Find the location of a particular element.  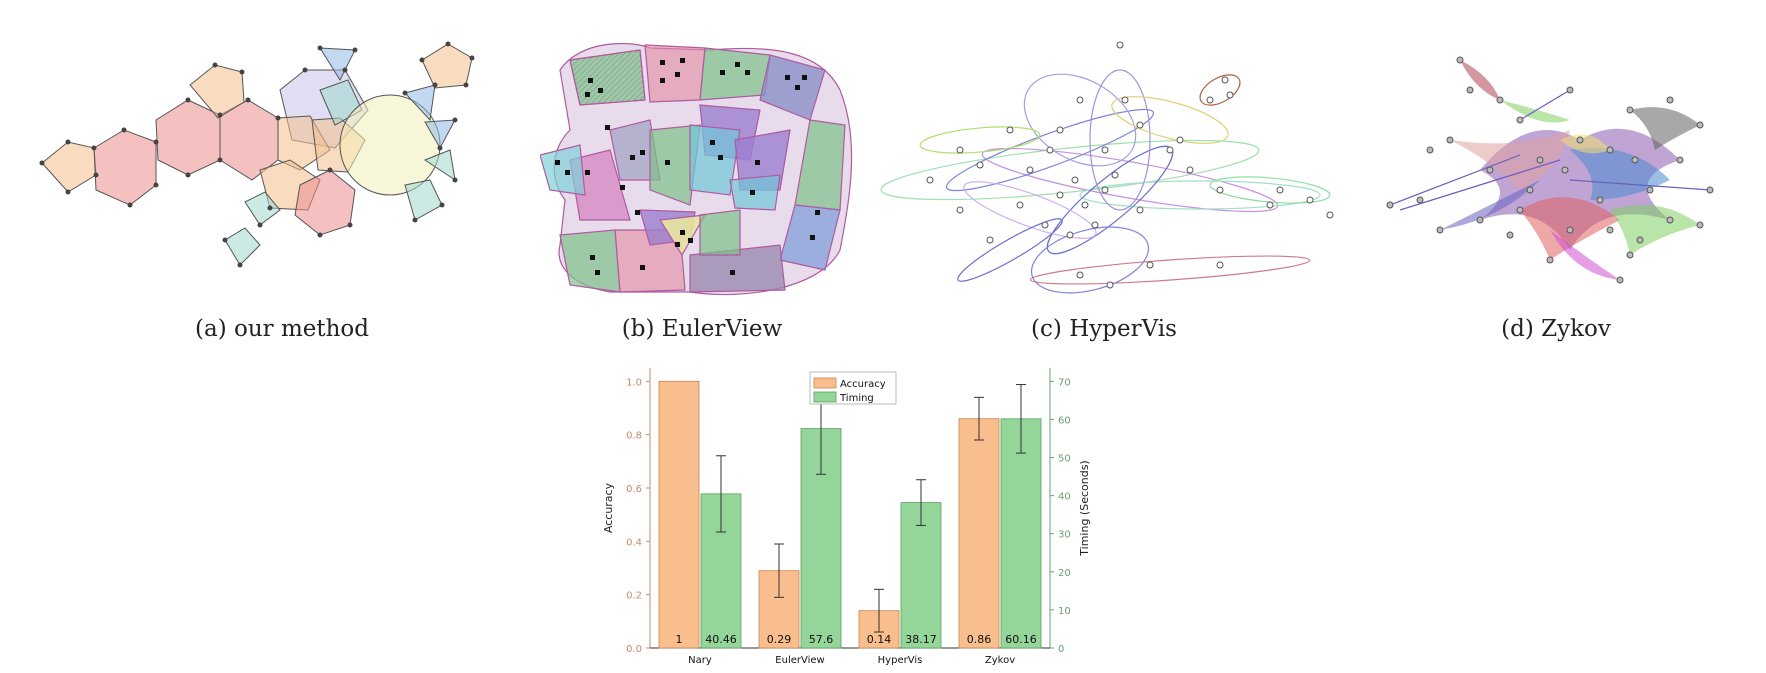

panel-eulerview is located at coordinates (705, 170).